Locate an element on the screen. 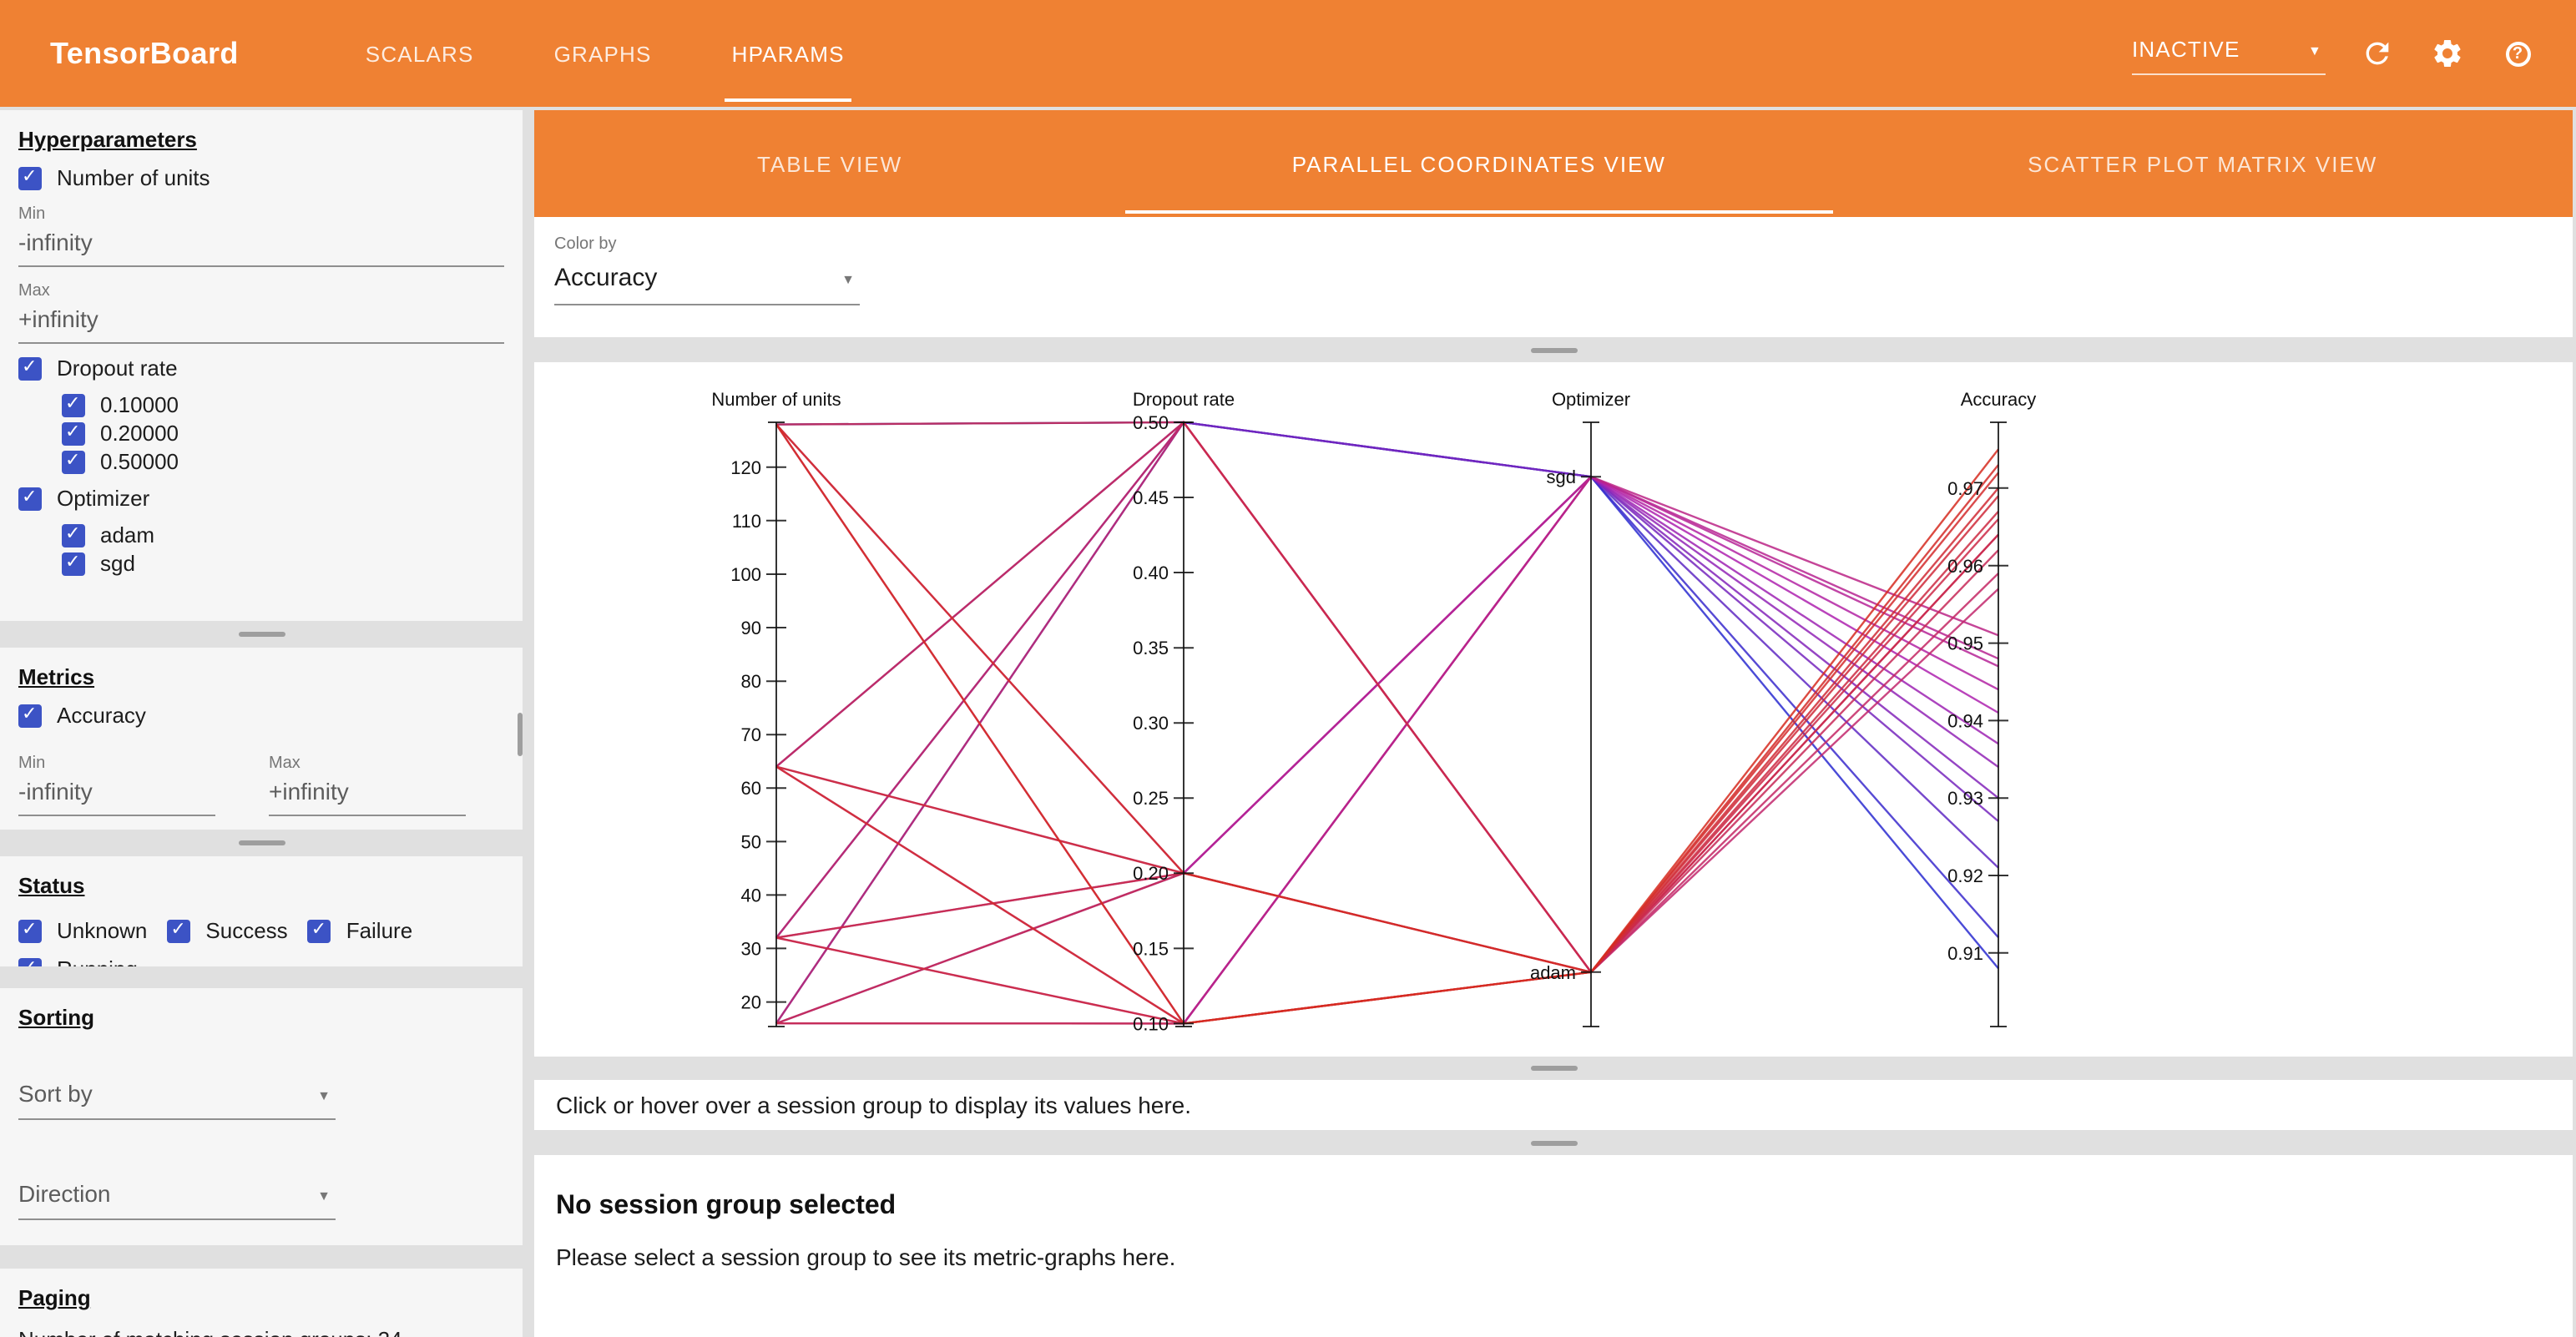 This screenshot has height=1337, width=2576. status-unknown-checkbox: Unknown is located at coordinates (83, 930).